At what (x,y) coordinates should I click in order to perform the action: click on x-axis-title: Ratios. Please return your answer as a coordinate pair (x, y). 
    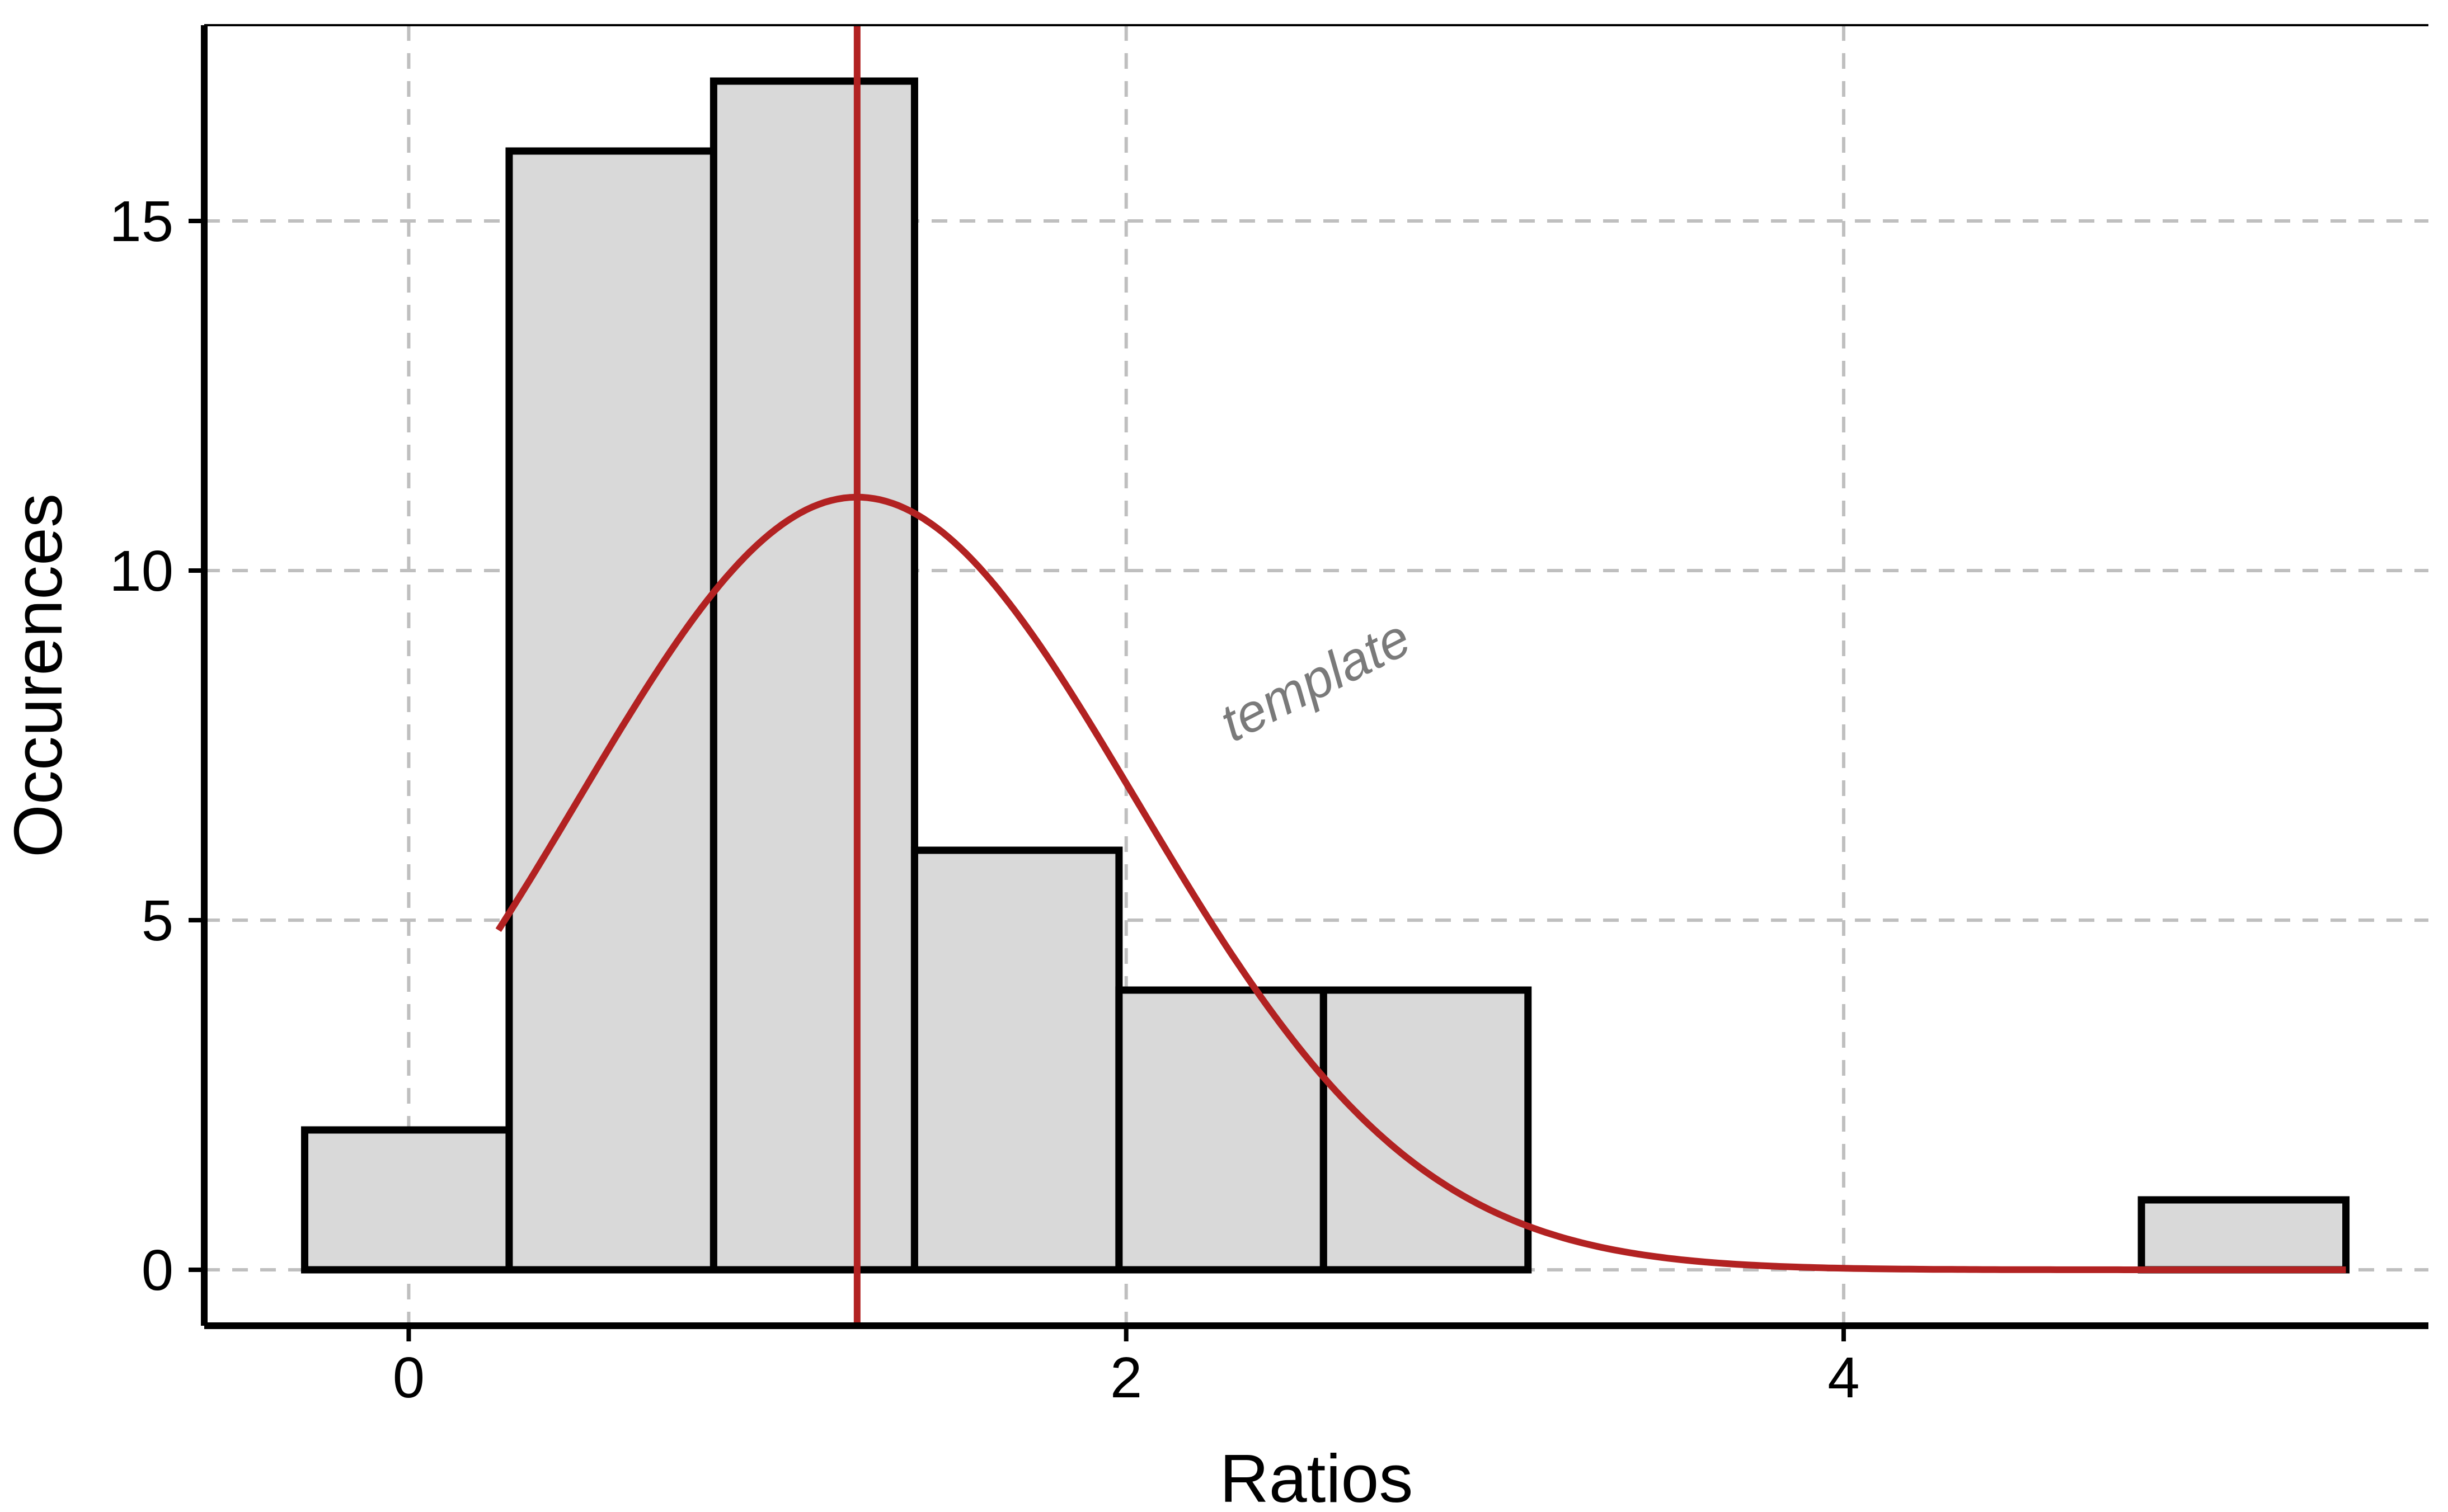
    Looking at the image, I should click on (1316, 1476).